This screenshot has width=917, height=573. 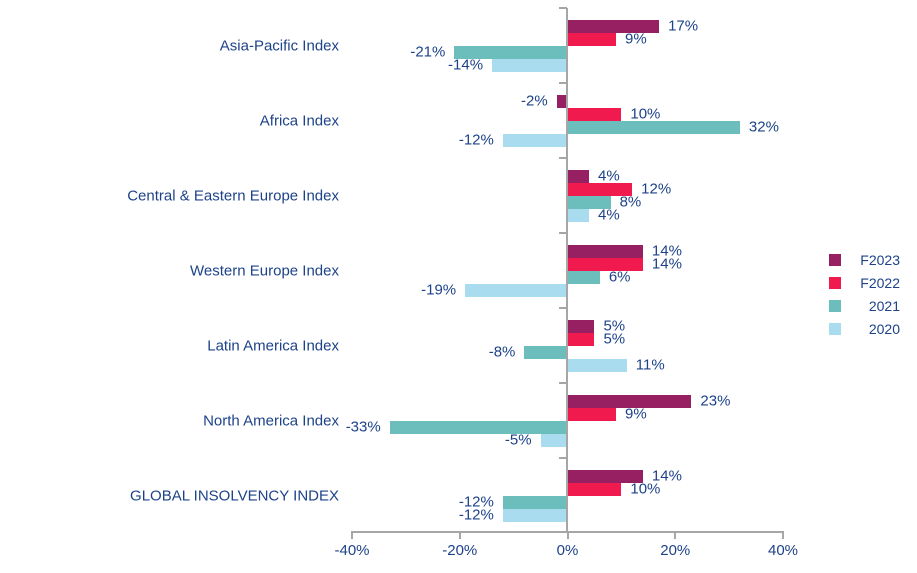 What do you see at coordinates (264, 270) in the screenshot?
I see `category-label: Western Europe Index` at bounding box center [264, 270].